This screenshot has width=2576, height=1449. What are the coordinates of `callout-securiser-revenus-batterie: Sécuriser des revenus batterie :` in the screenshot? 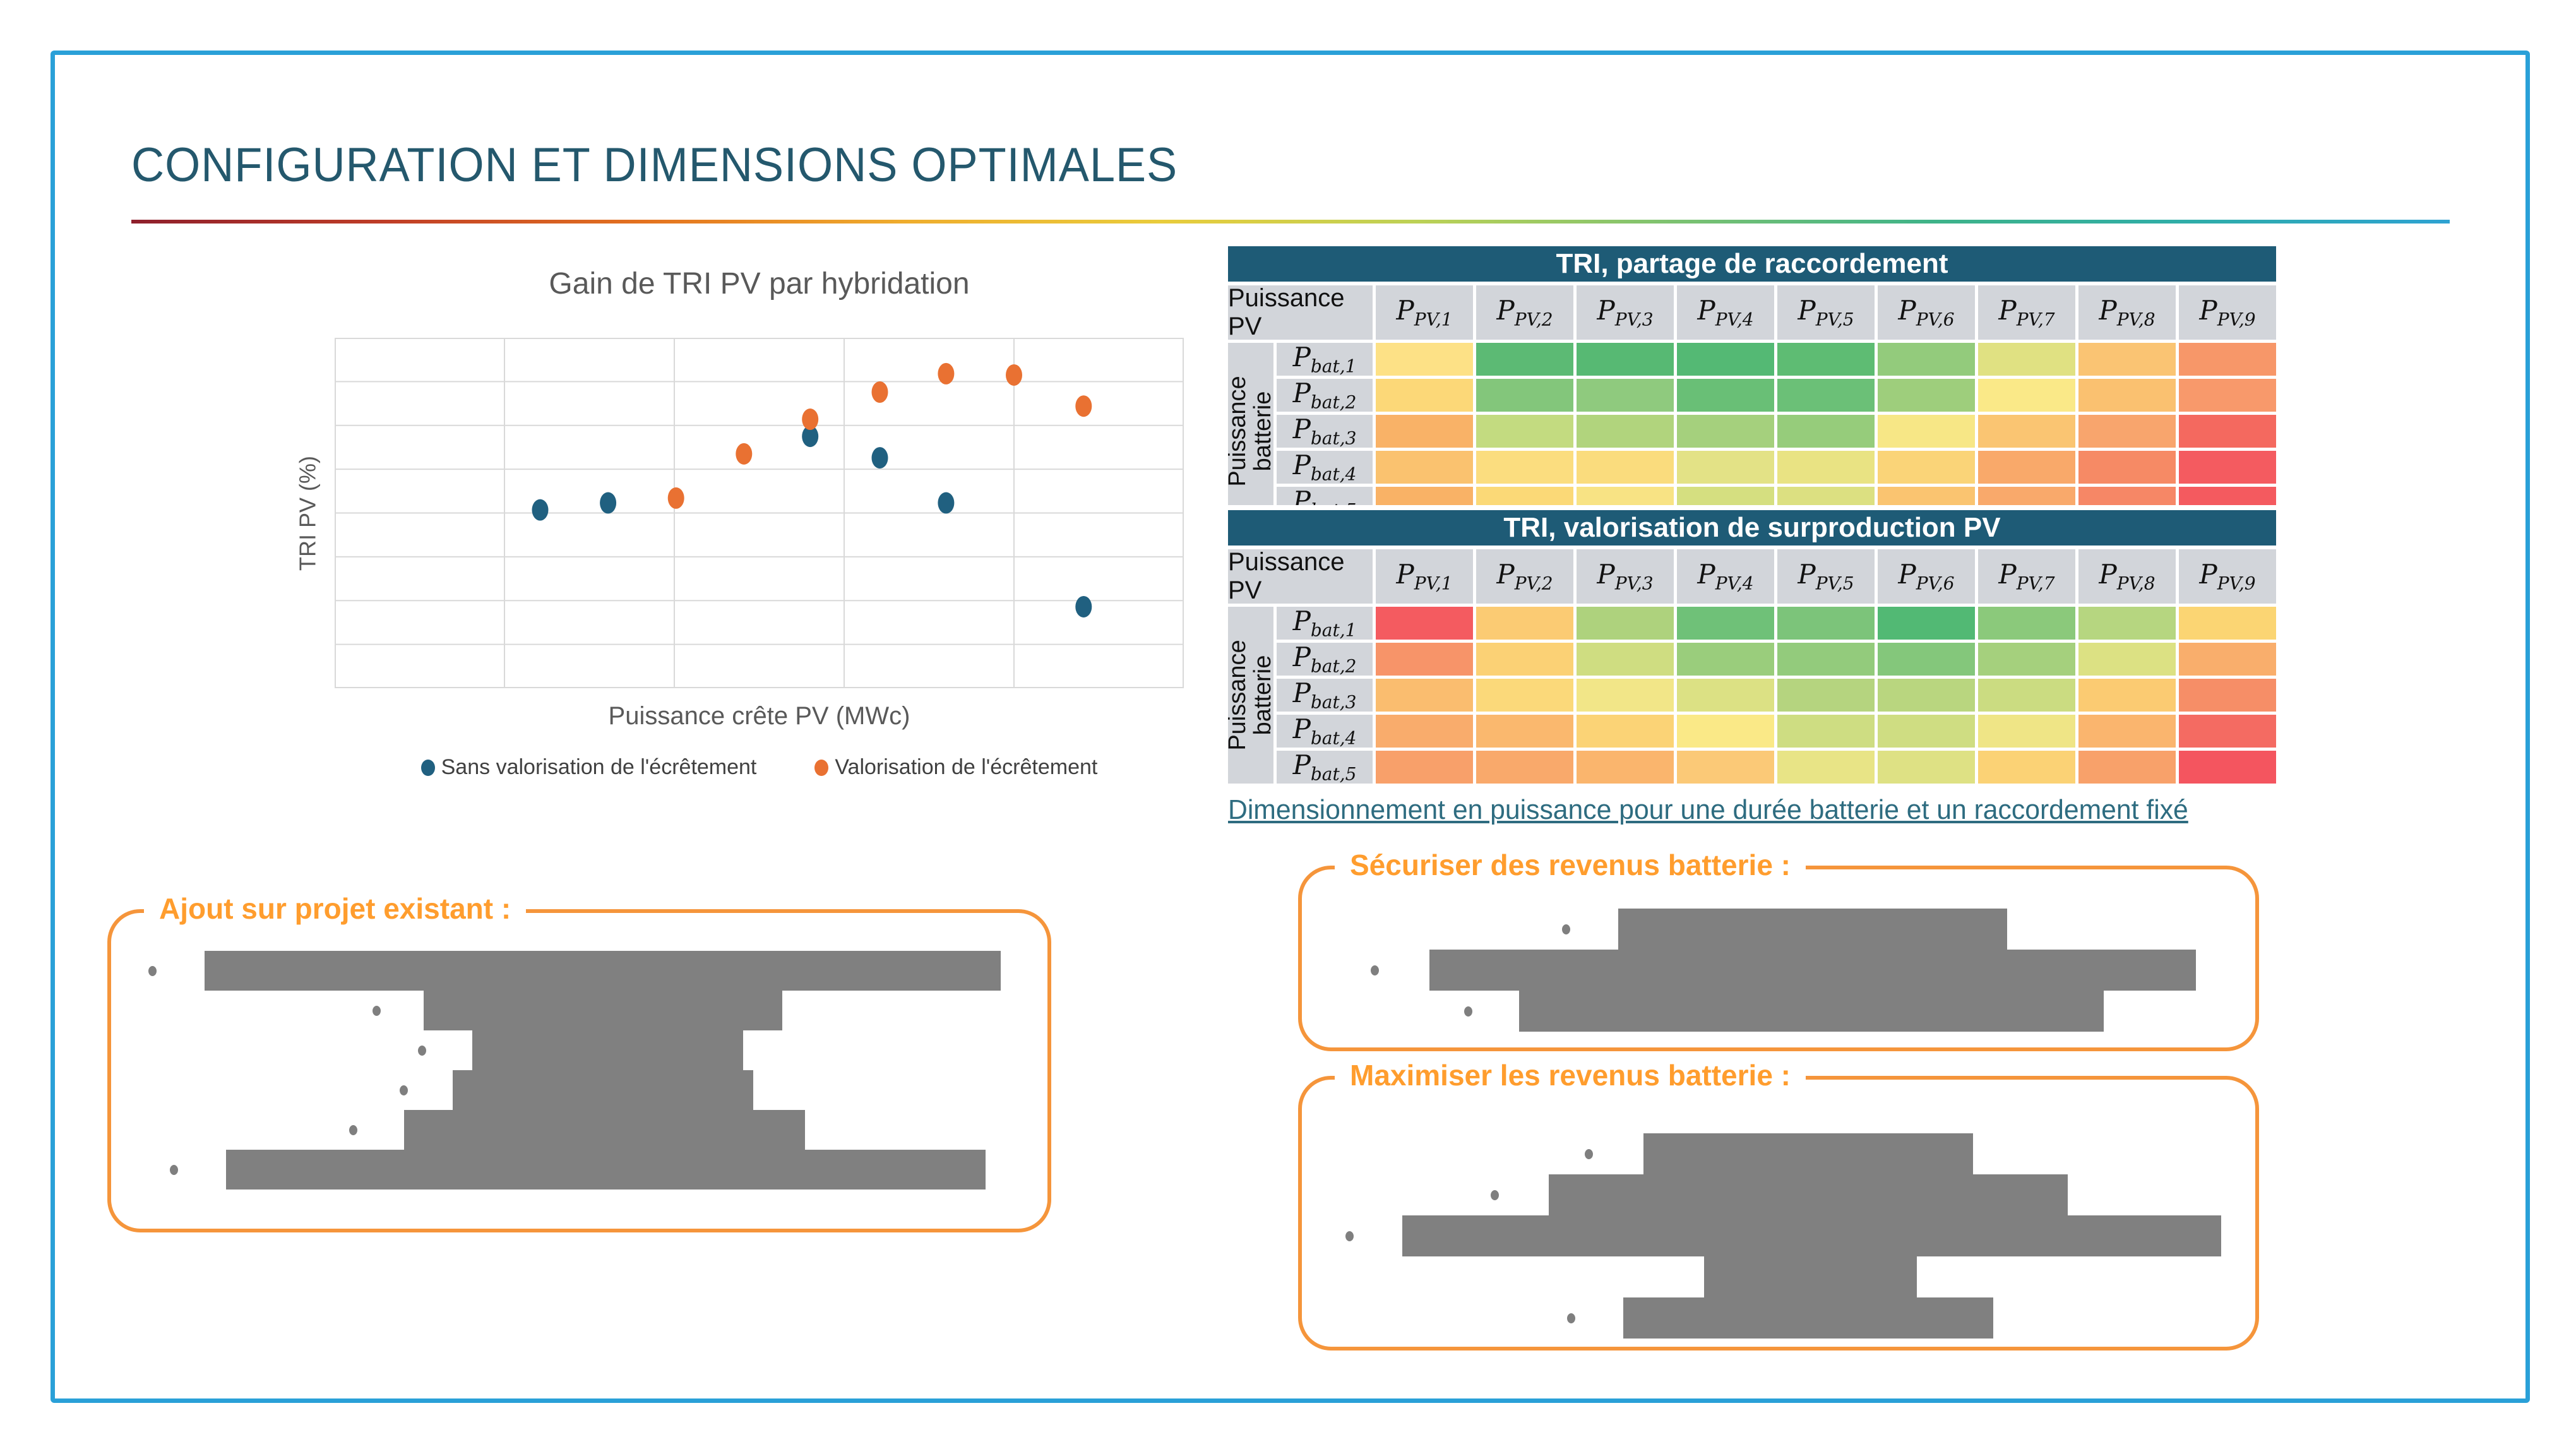 It's located at (1778, 949).